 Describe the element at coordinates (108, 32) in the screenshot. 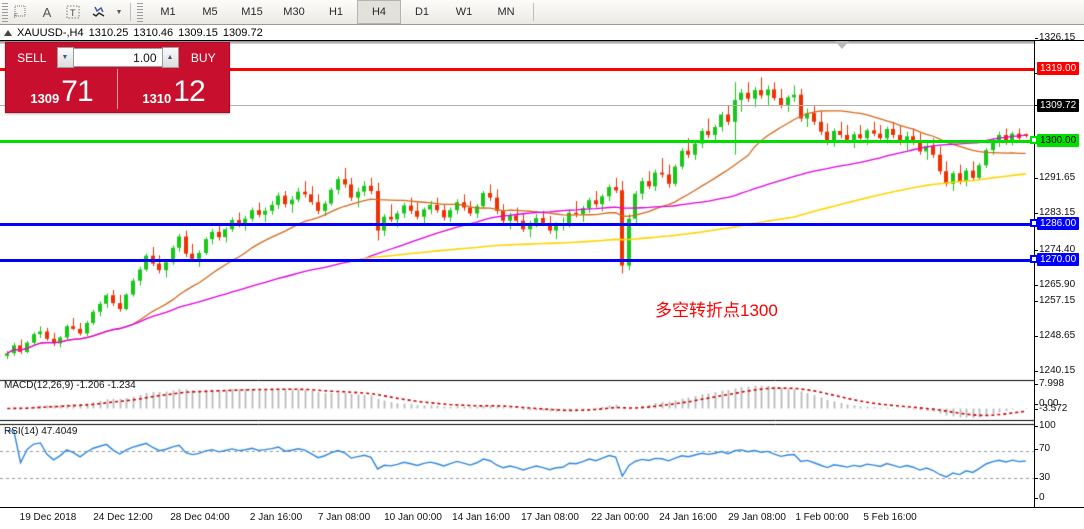

I see `ohlc-open: 1310.25` at that location.